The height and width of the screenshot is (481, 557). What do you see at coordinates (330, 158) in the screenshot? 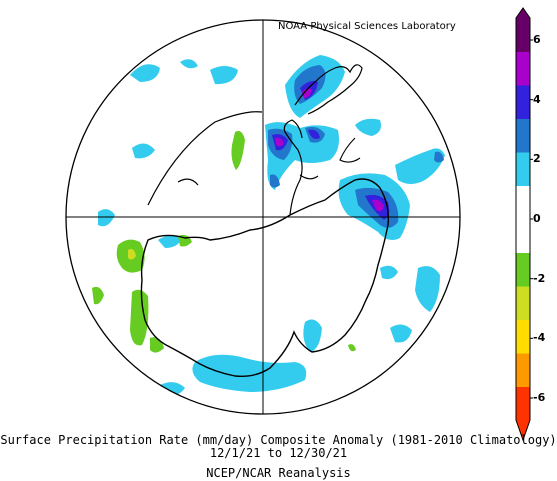
I see `africa-outline` at bounding box center [330, 158].